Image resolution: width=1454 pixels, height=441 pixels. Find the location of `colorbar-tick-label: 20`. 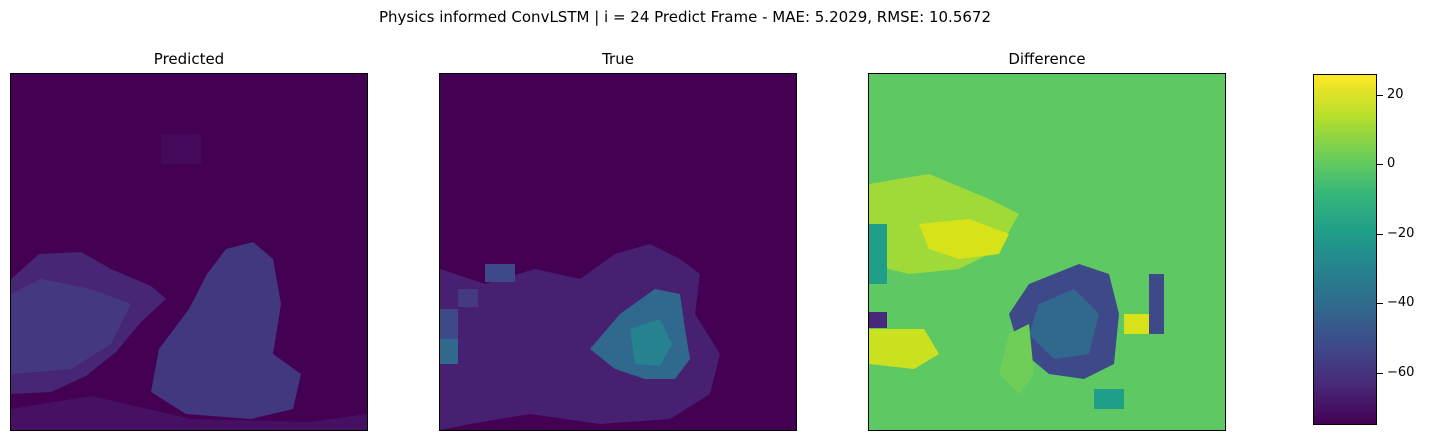

colorbar-tick-label: 20 is located at coordinates (1395, 94).